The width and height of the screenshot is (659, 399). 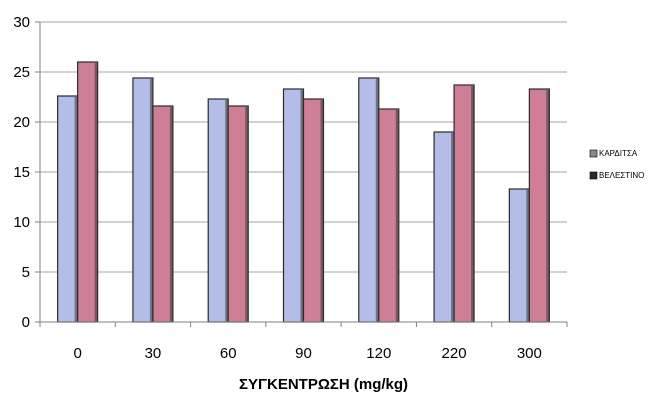 I want to click on y-tick-label: 25, so click(x=21, y=72).